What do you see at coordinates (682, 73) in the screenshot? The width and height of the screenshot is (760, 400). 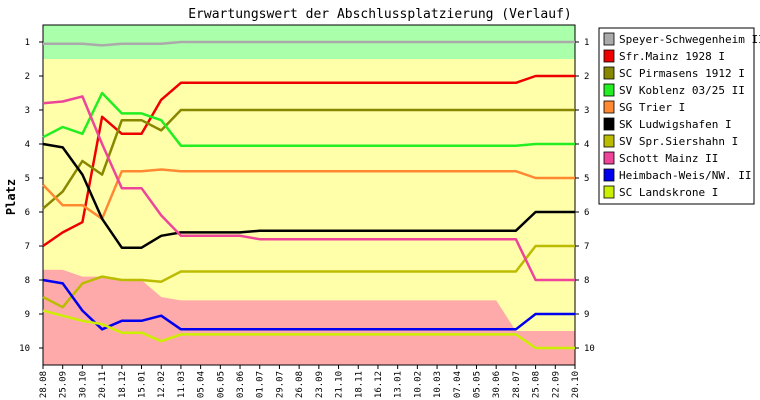 I see `legend-entry: SC Pirmasens 1912 I` at bounding box center [682, 73].